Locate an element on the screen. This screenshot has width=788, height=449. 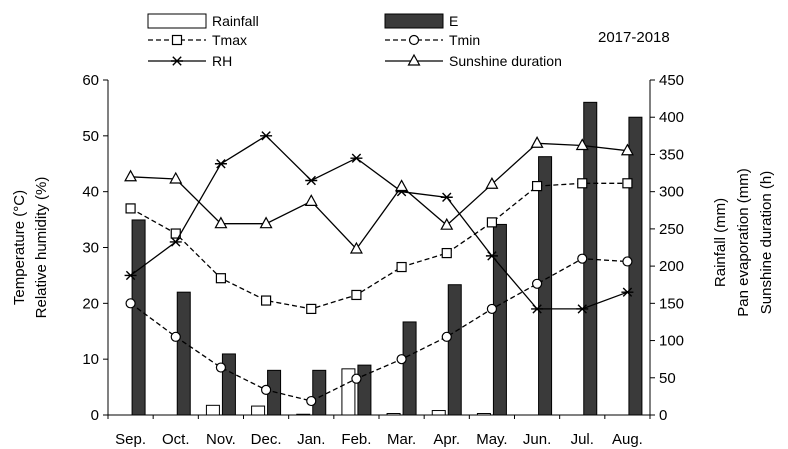
x-tick-label: Feb. is located at coordinates (356, 439).